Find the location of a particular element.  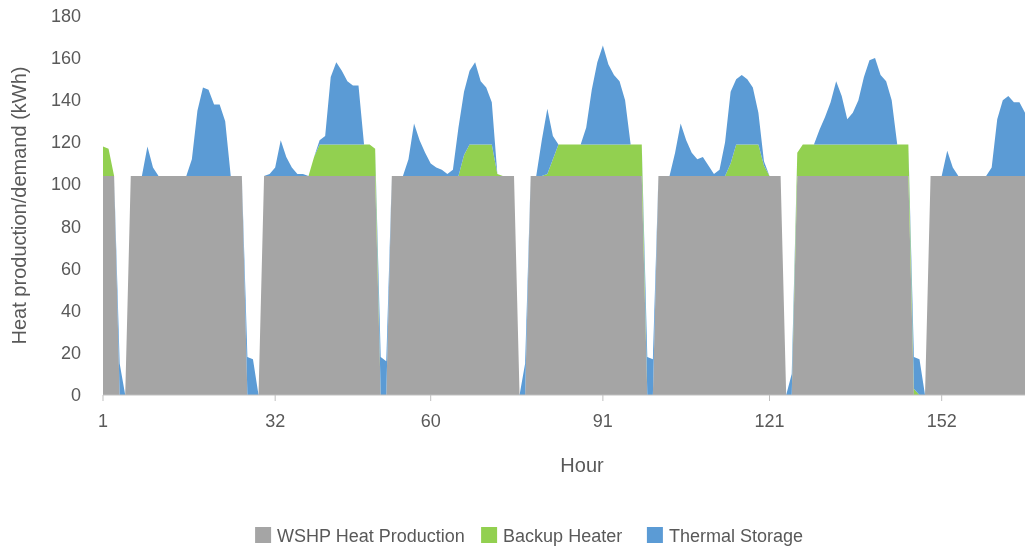

y-tick-label: 180 is located at coordinates (65, 16).